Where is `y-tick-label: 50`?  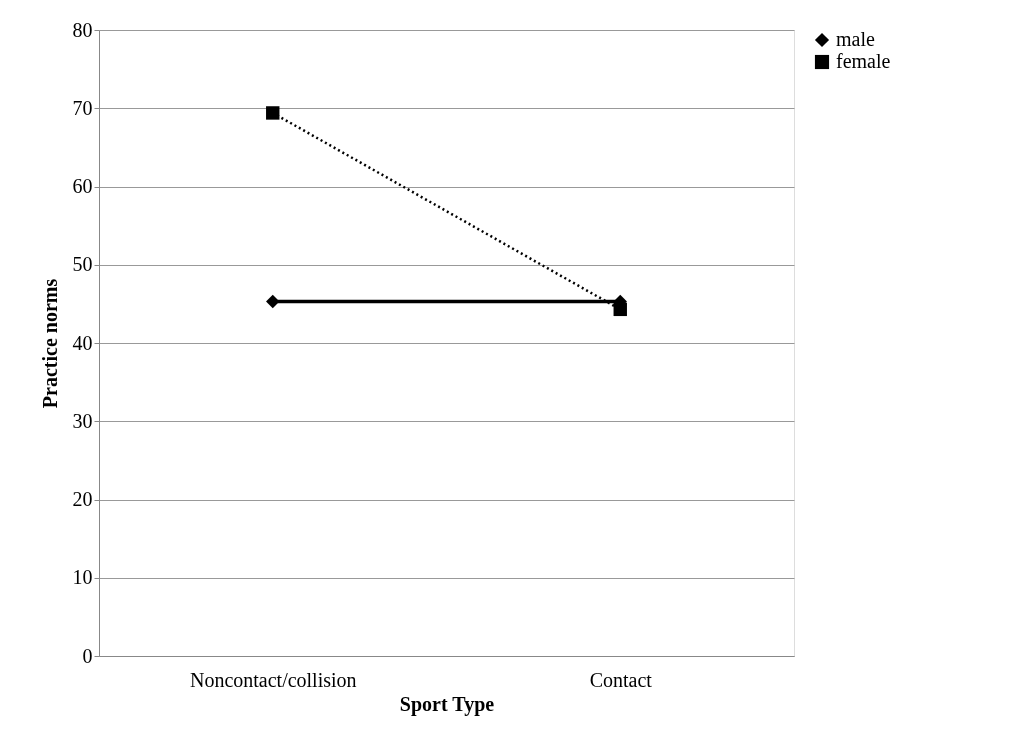
y-tick-label: 50 is located at coordinates (82, 264).